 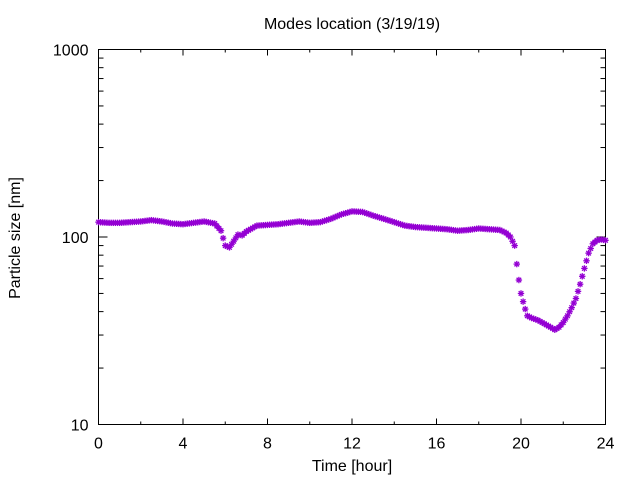 What do you see at coordinates (183, 444) in the screenshot?
I see `x-tick-label: 4` at bounding box center [183, 444].